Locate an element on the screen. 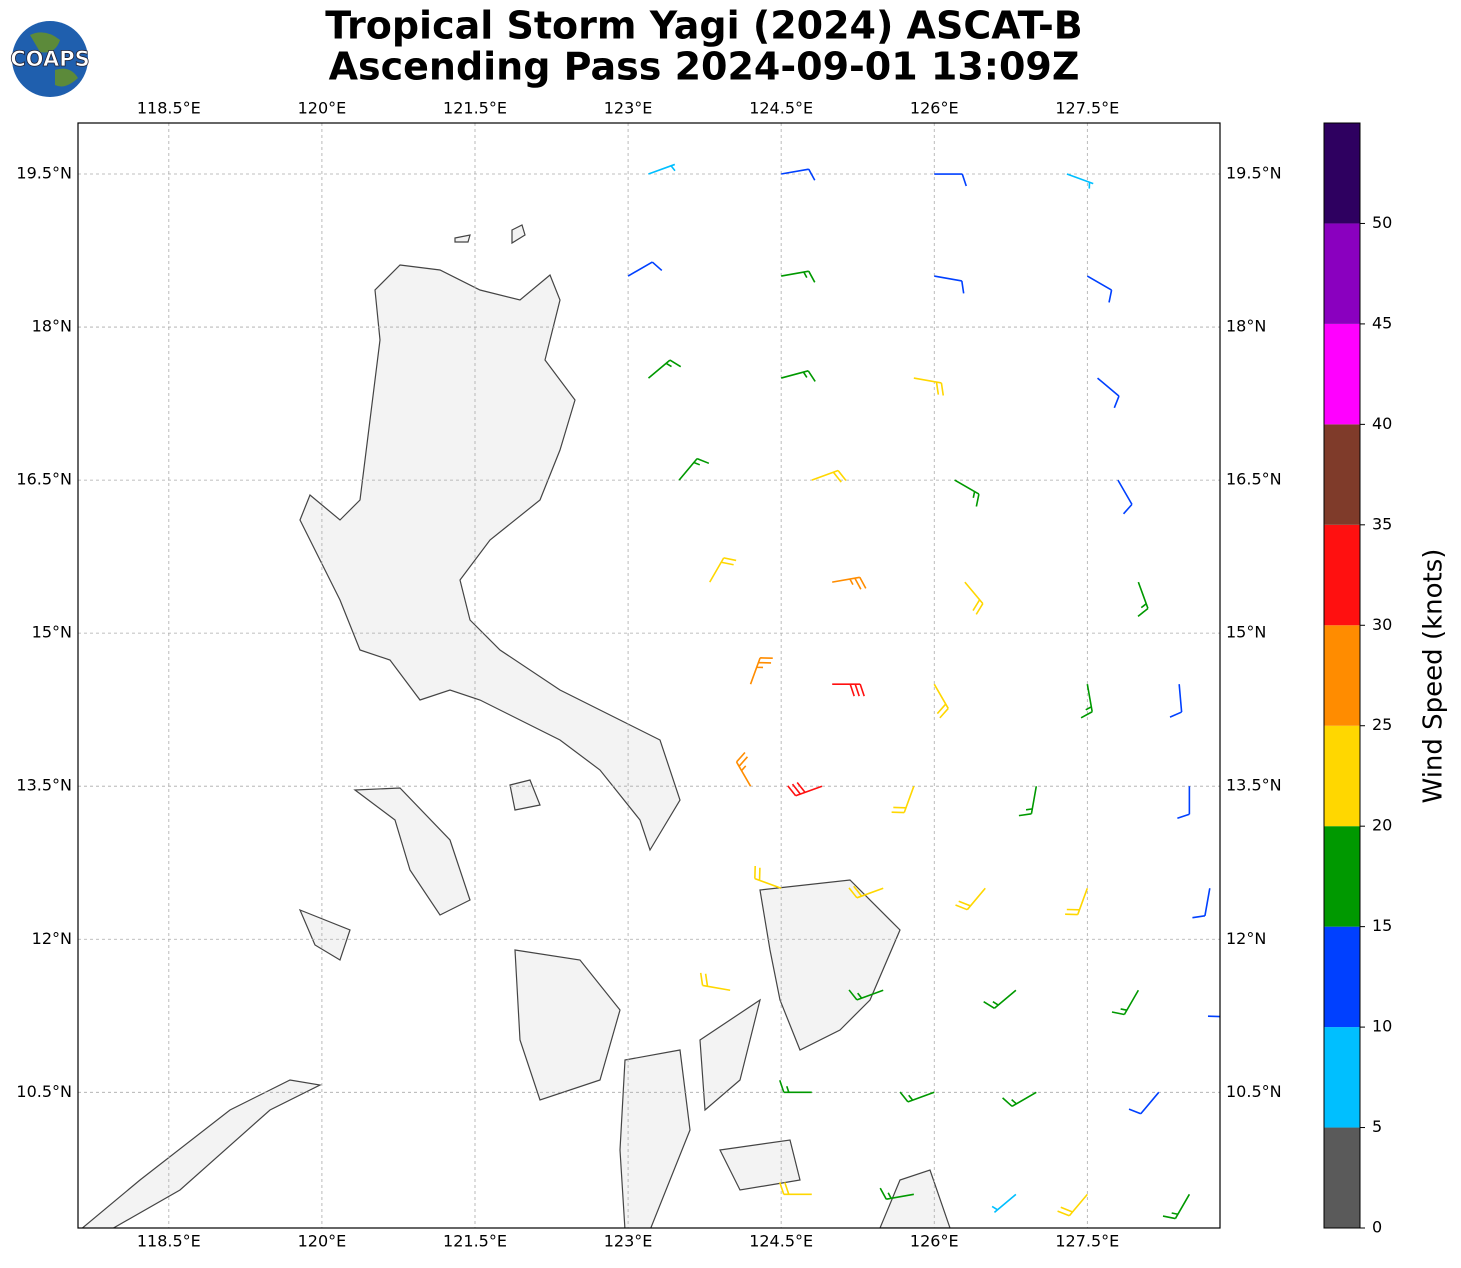 The height and width of the screenshot is (1268, 1461). colorbar-tick-label: 15 is located at coordinates (1382, 925).